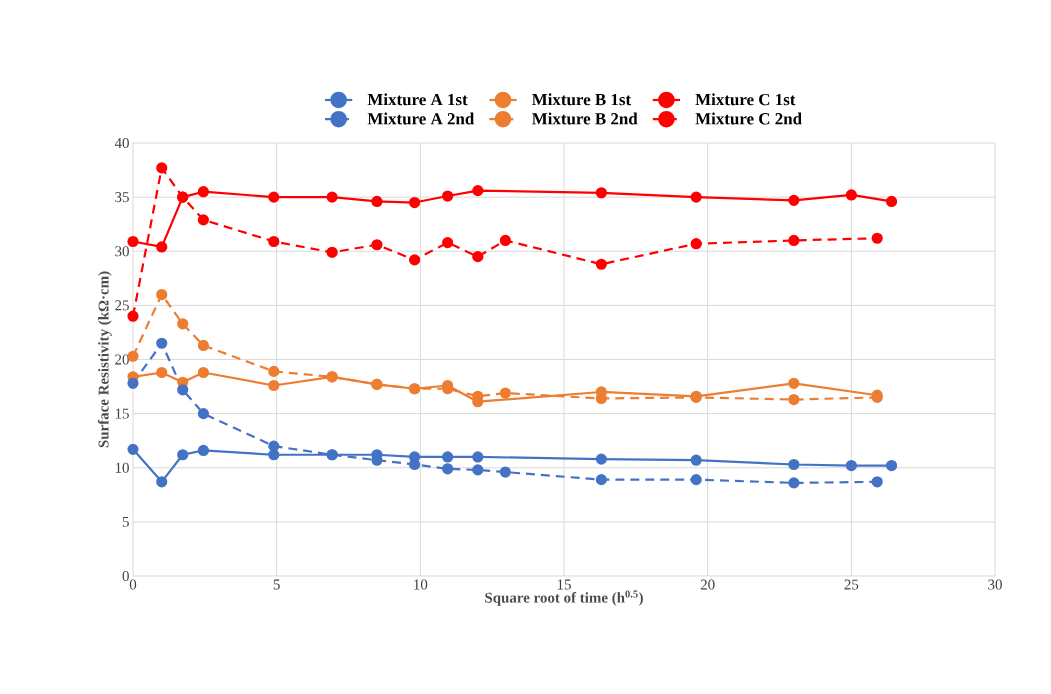  I want to click on x-tick-label: 5, so click(276, 584).